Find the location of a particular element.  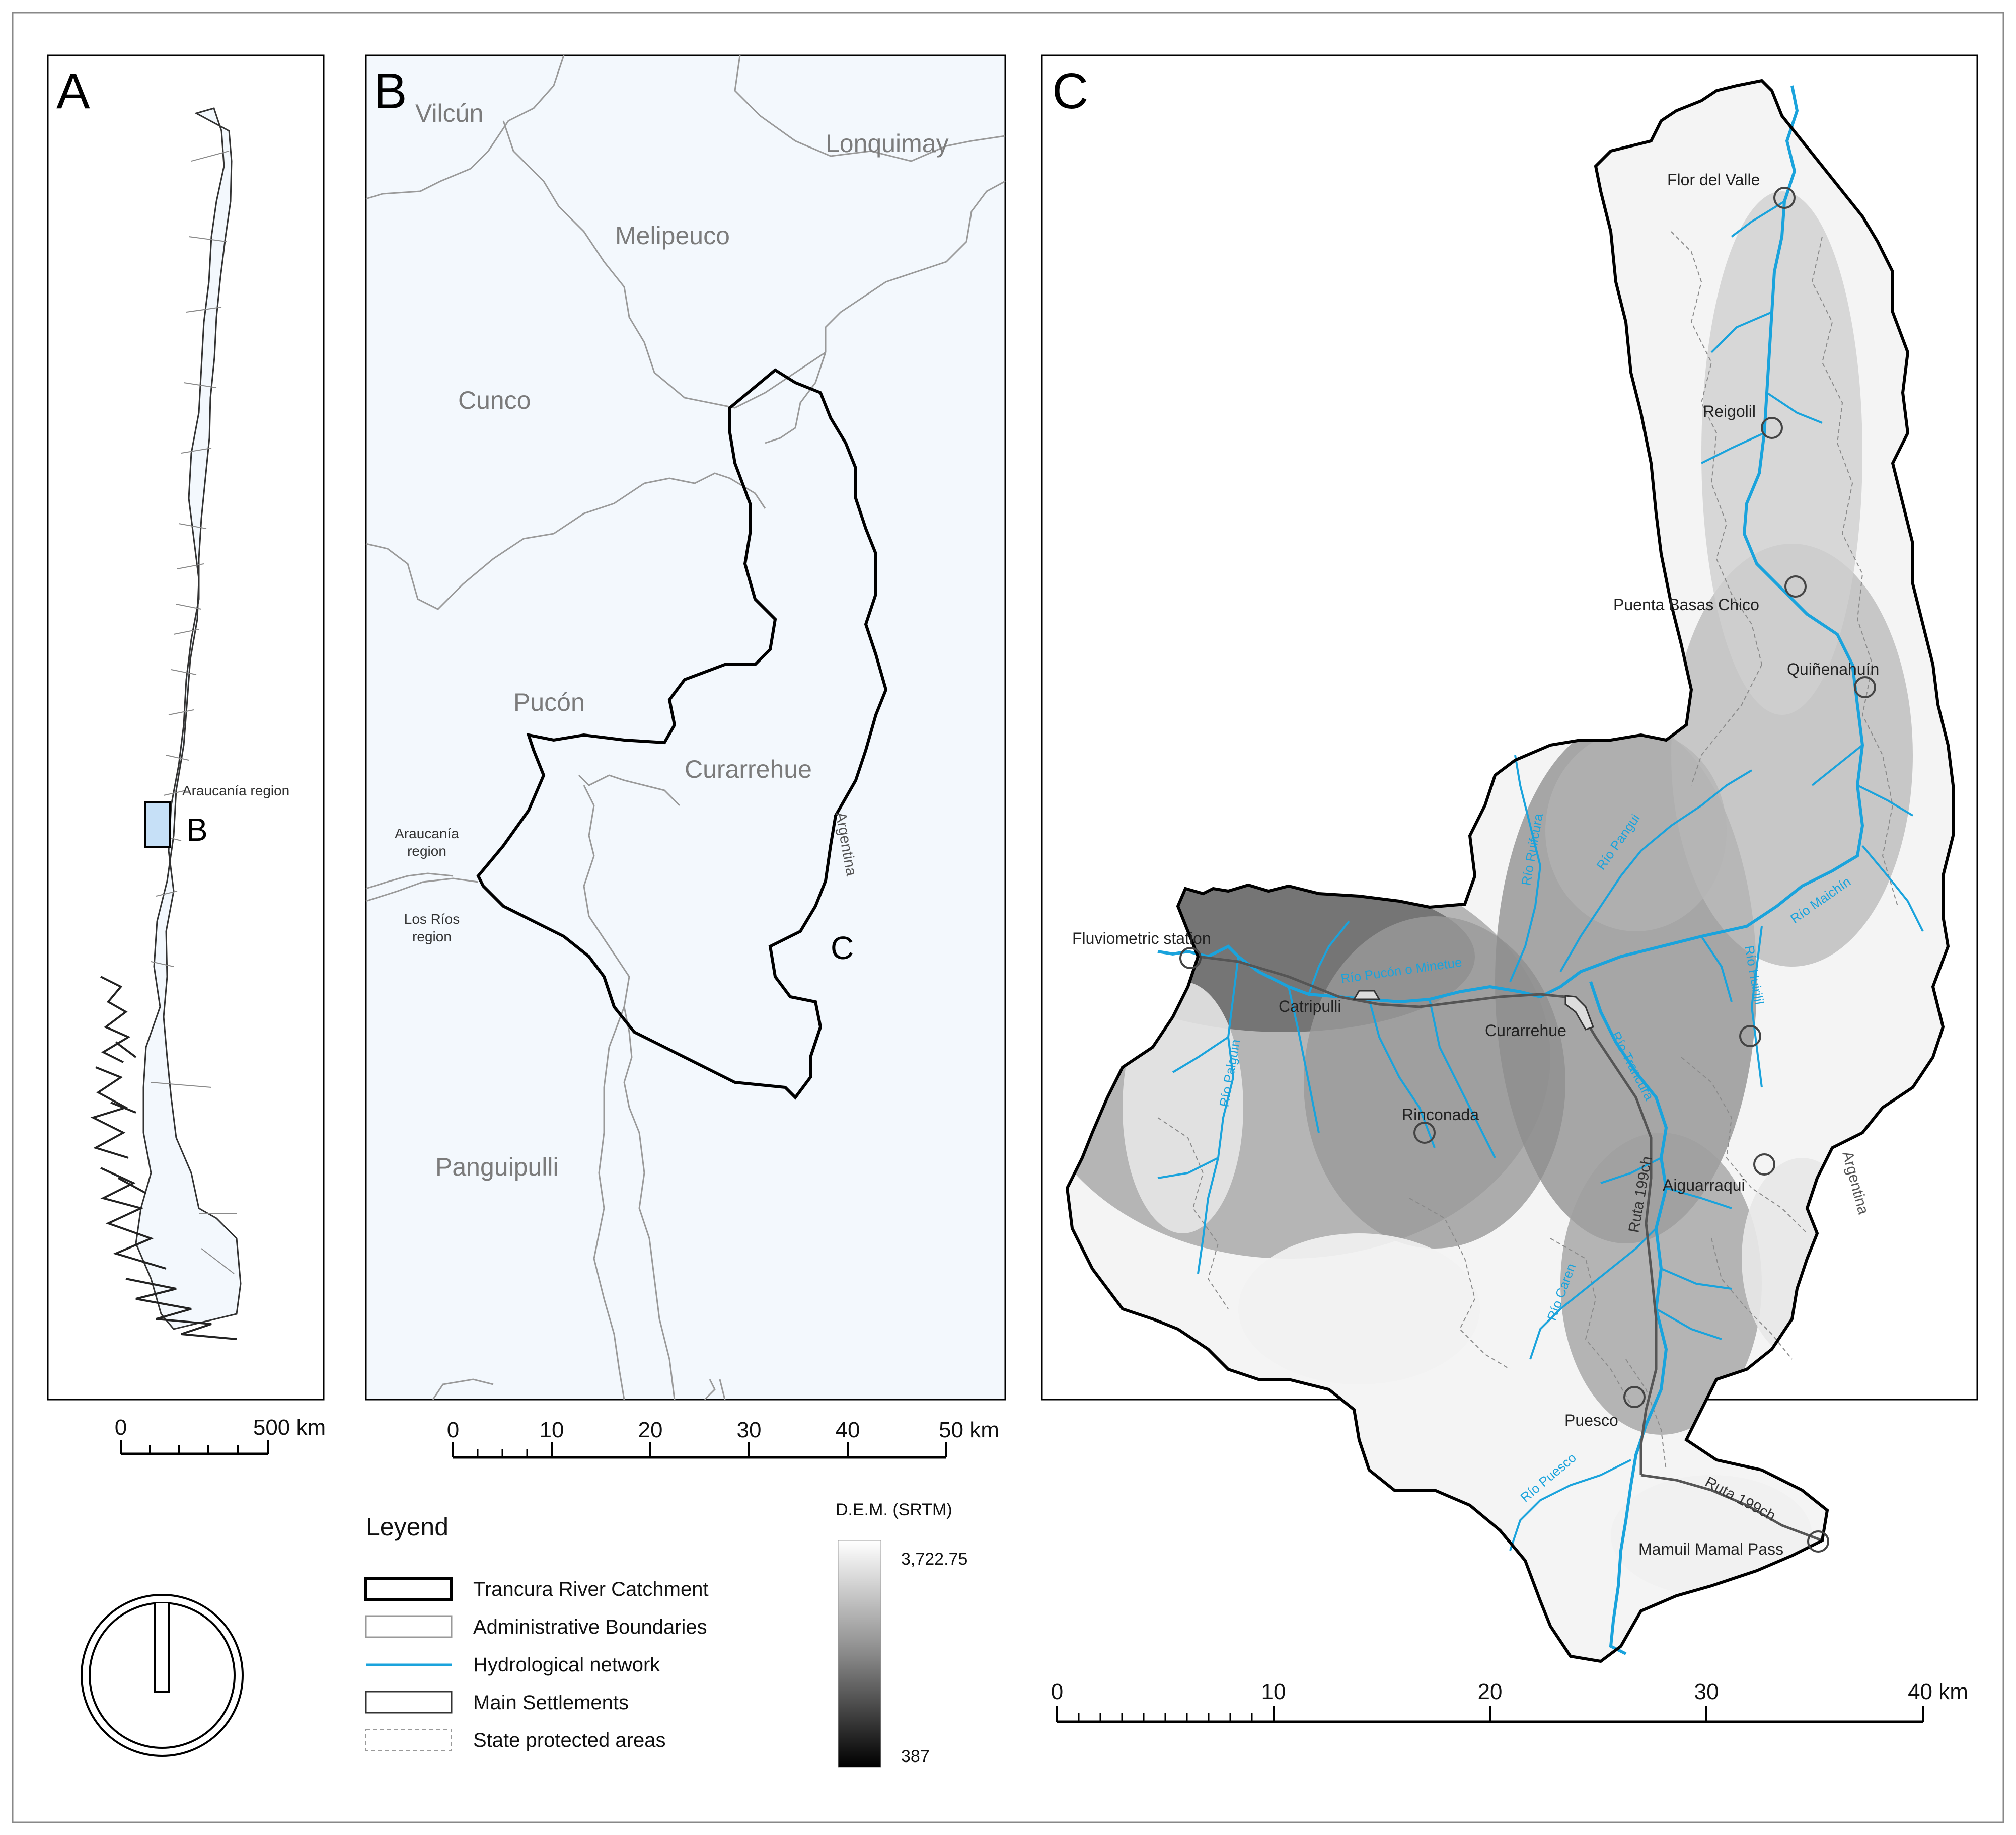

legend-swatch-protected is located at coordinates (408, 1740).